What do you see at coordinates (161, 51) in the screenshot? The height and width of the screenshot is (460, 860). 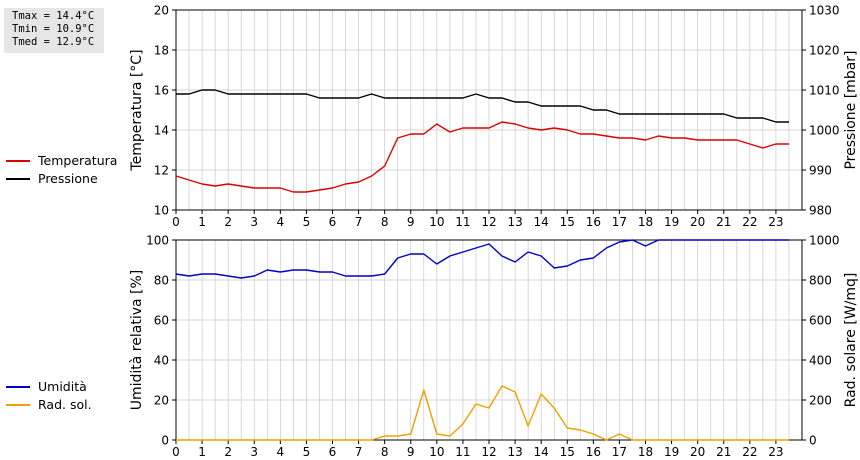 I see `y-tick-label: 18` at bounding box center [161, 51].